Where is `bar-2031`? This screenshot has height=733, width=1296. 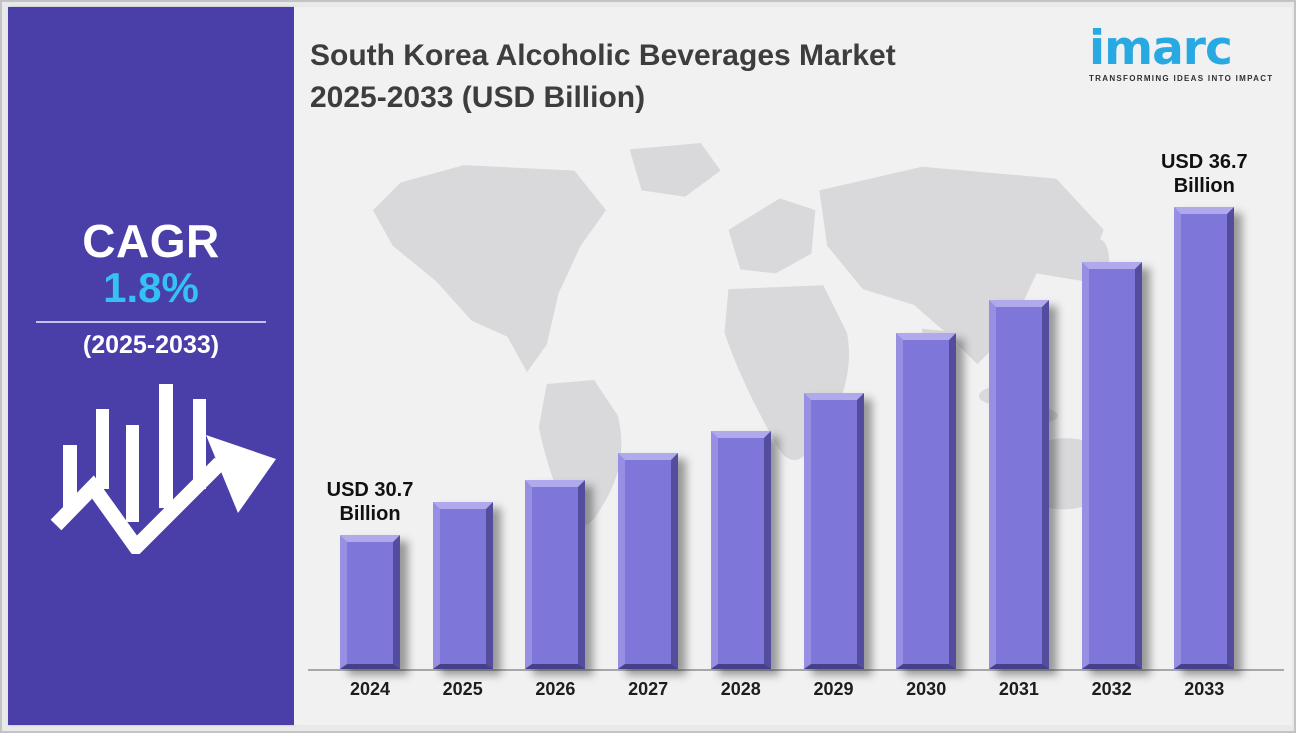 bar-2031 is located at coordinates (1018, 484).